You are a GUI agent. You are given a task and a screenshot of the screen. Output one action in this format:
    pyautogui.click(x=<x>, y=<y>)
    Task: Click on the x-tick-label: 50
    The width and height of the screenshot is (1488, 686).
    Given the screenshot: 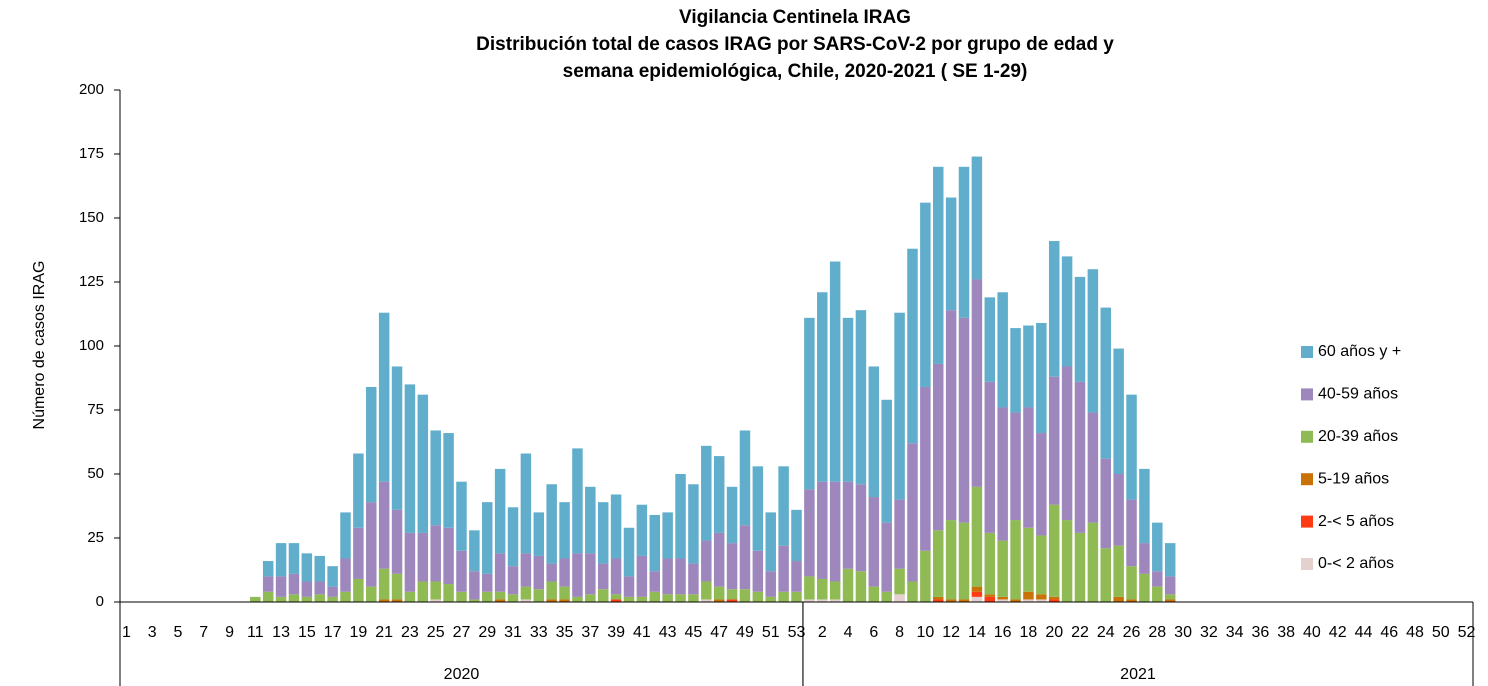 What is the action you would take?
    pyautogui.click(x=1441, y=632)
    